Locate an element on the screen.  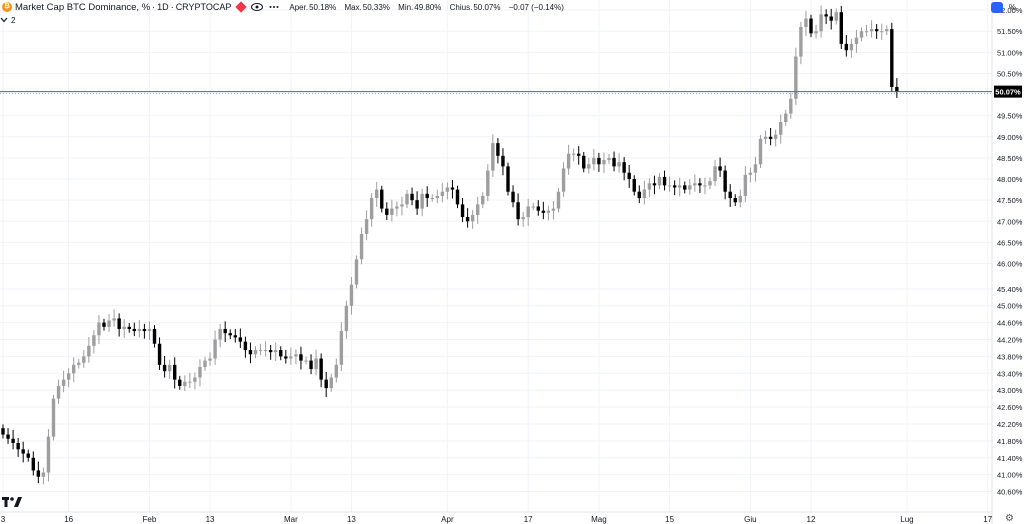
tradingview-logo is located at coordinates (12, 503).